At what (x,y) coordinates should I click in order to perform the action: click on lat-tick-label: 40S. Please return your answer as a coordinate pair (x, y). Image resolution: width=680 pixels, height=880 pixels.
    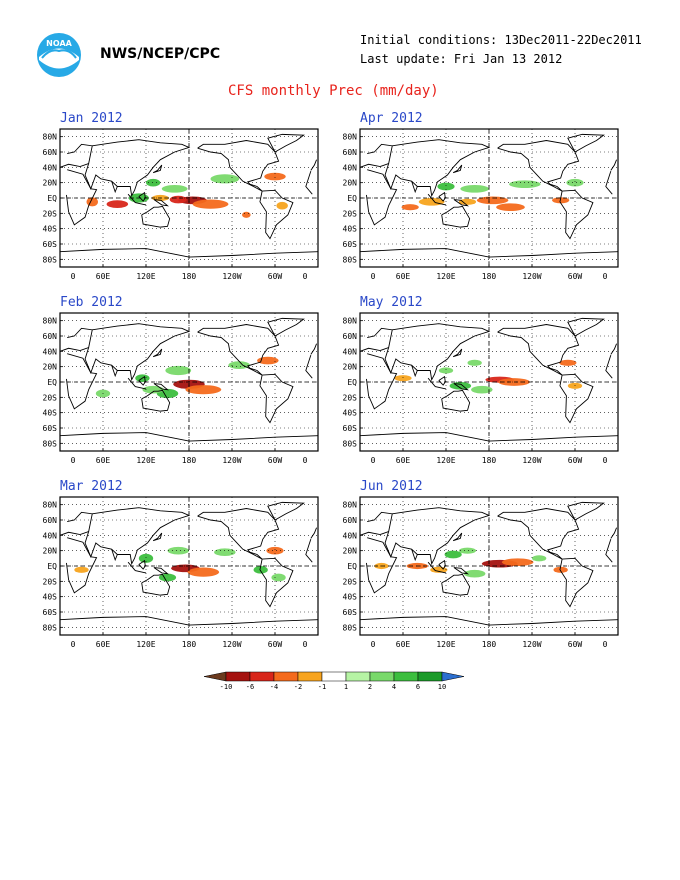
    Looking at the image, I should click on (50, 413).